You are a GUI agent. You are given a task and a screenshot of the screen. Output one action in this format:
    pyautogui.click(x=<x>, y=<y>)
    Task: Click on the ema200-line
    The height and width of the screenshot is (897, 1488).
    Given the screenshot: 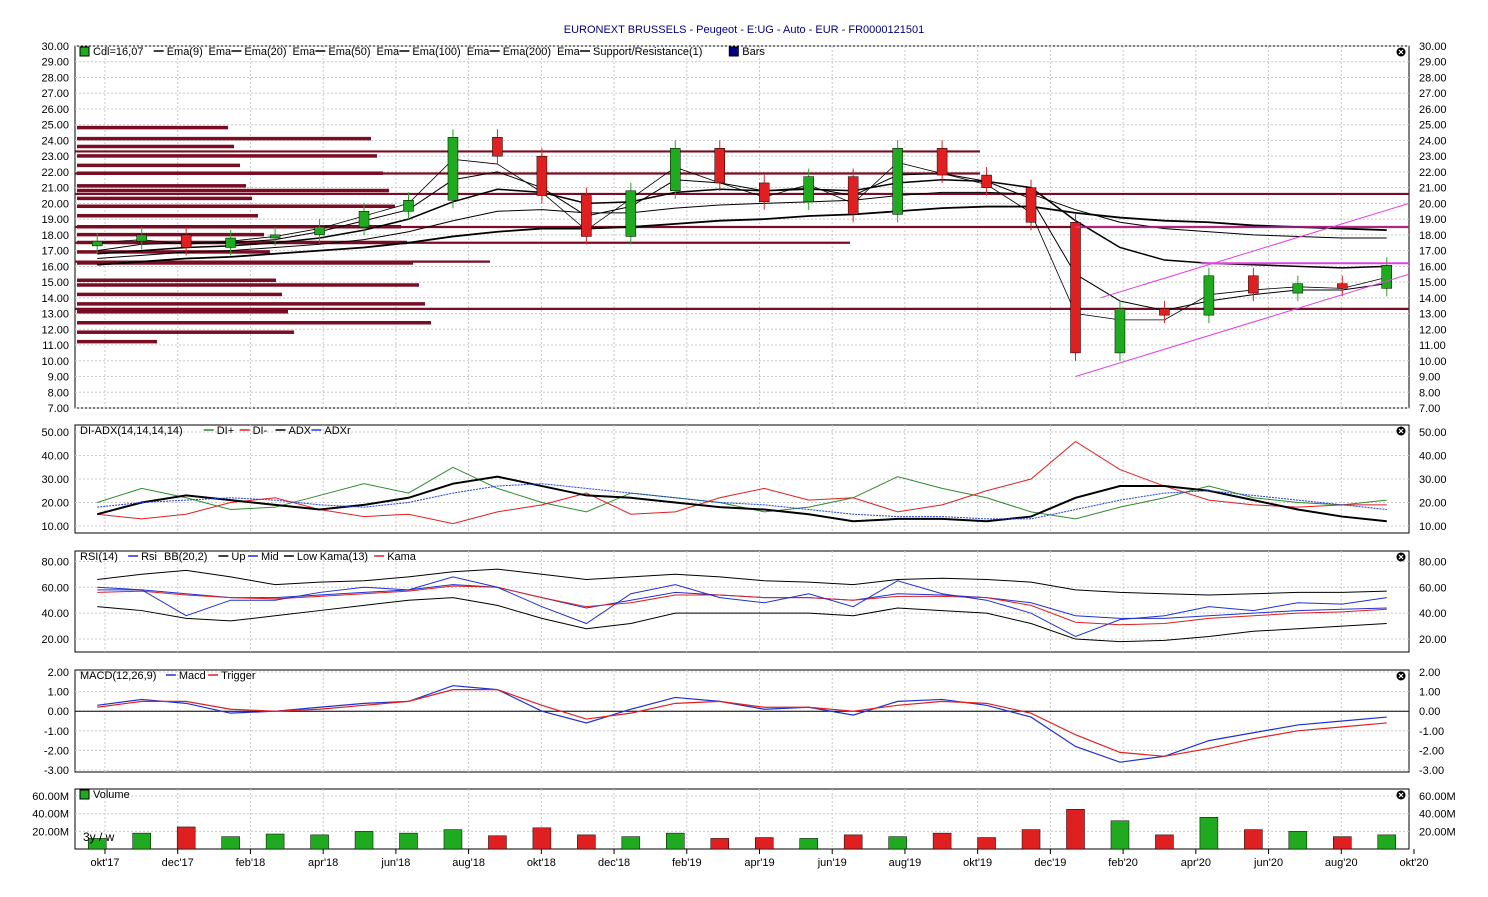 What is the action you would take?
    pyautogui.click(x=742, y=235)
    